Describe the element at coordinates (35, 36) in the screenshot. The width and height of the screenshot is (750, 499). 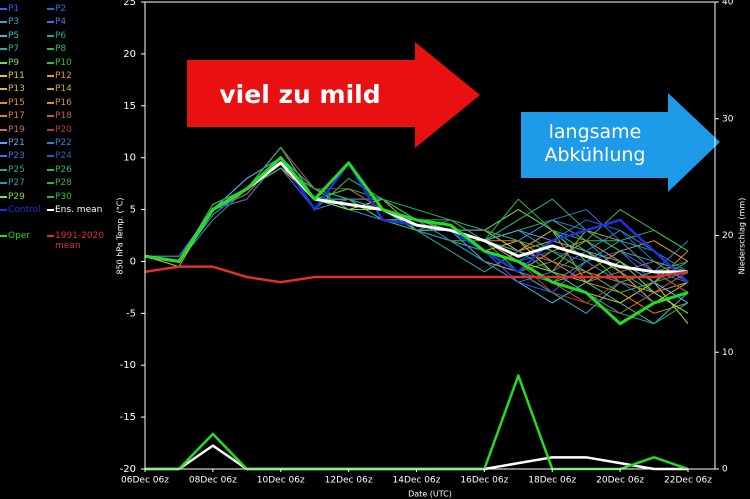
I see `legend-entry: P5` at that location.